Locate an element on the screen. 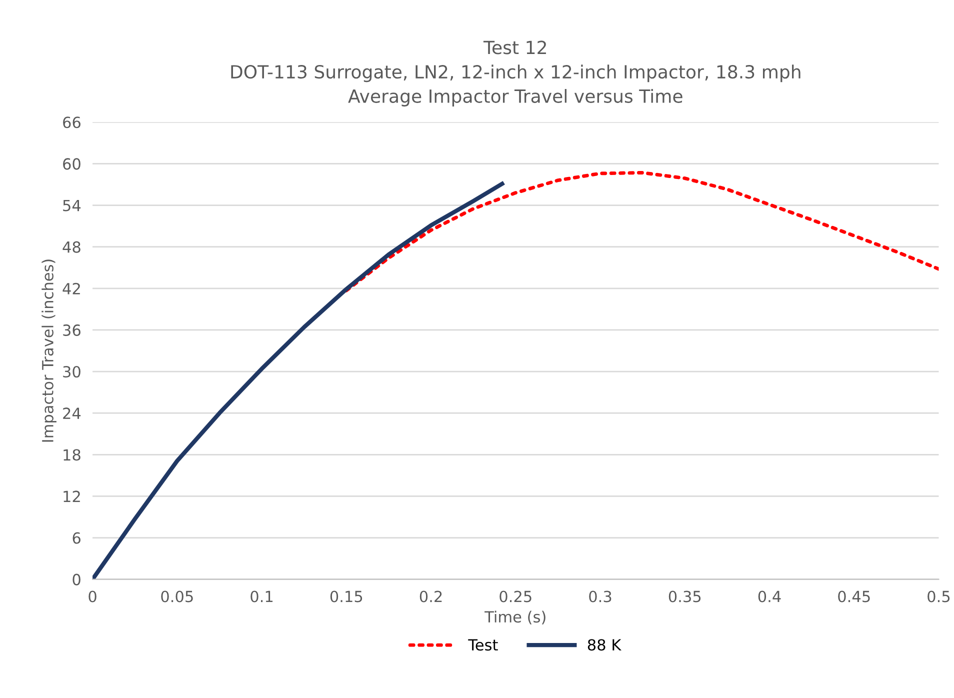  y-axis-title: Impactor Travel (inches) is located at coordinates (49, 351).